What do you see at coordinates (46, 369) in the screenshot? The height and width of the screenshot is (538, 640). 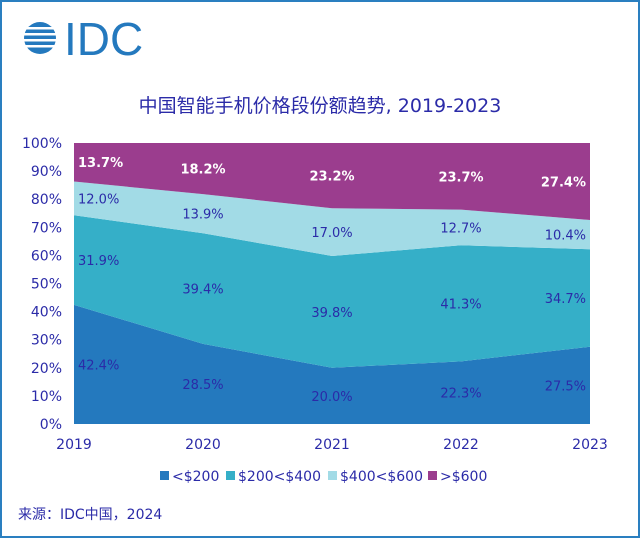 I see `y-tick-label: 20%` at bounding box center [46, 369].